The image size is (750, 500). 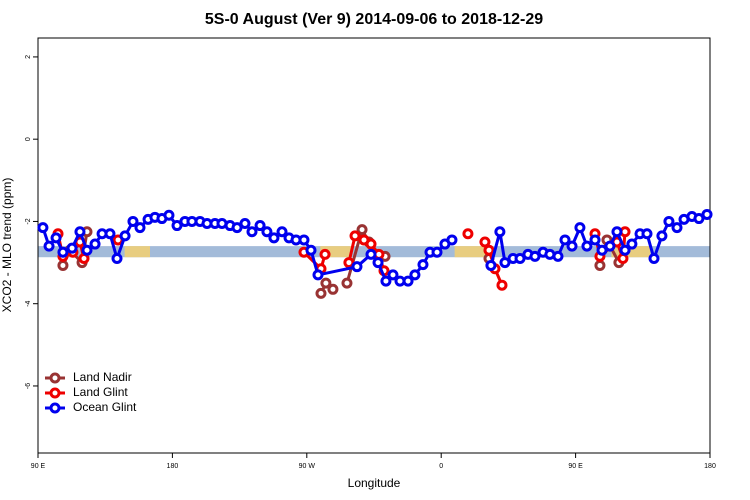 What do you see at coordinates (7, 245) in the screenshot?
I see `y-axis-label: XCO2 - MLO trend (ppm)` at bounding box center [7, 245].